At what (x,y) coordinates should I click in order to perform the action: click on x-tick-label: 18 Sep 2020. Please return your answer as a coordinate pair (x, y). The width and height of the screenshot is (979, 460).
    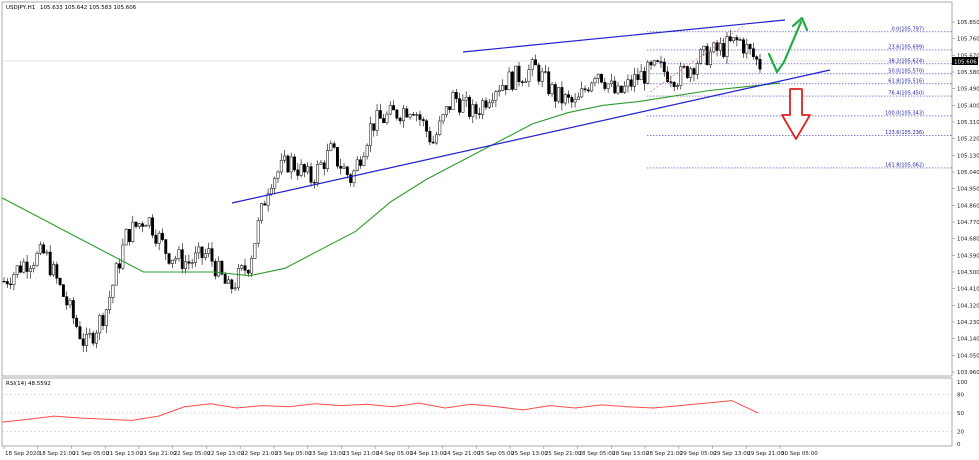
    Looking at the image, I should click on (22, 454).